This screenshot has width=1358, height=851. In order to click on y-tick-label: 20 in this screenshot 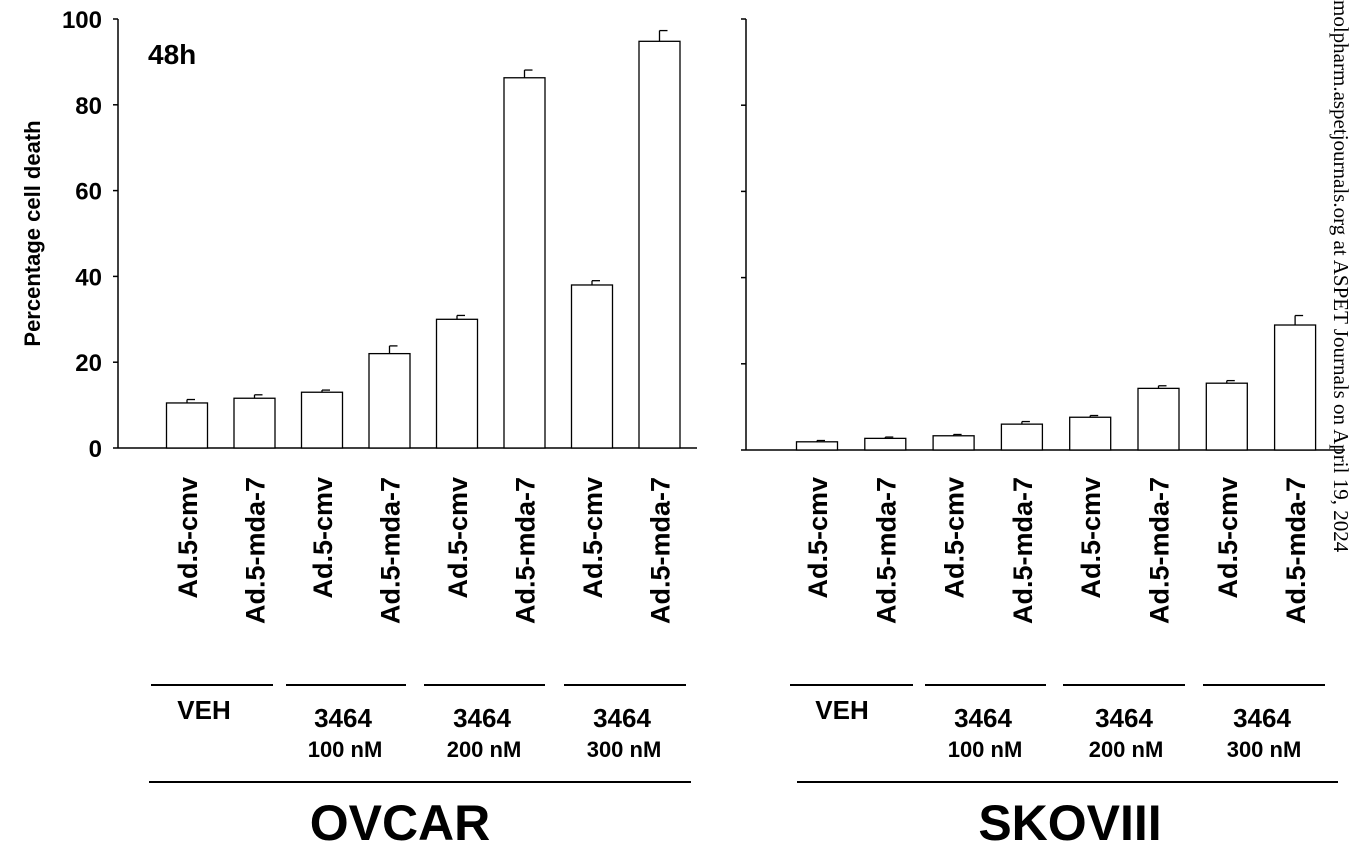, I will do `click(88, 363)`.